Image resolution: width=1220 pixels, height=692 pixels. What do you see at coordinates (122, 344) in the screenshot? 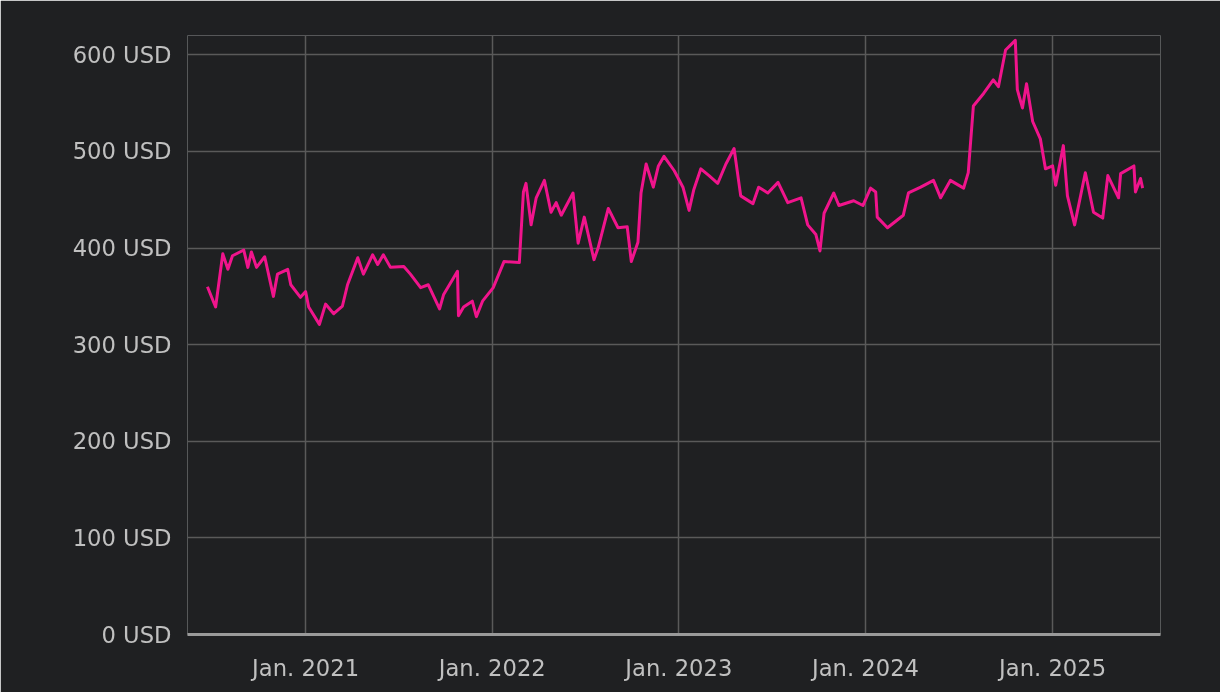
I see `y-tick-label: 300 USD` at bounding box center [122, 344].